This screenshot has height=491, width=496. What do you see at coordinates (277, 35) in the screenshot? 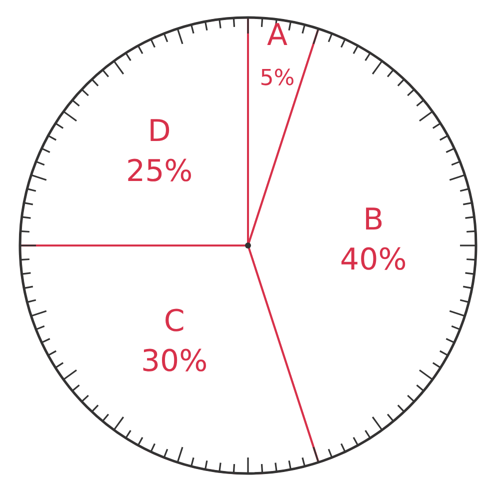
I see `slice-label: A` at bounding box center [277, 35].